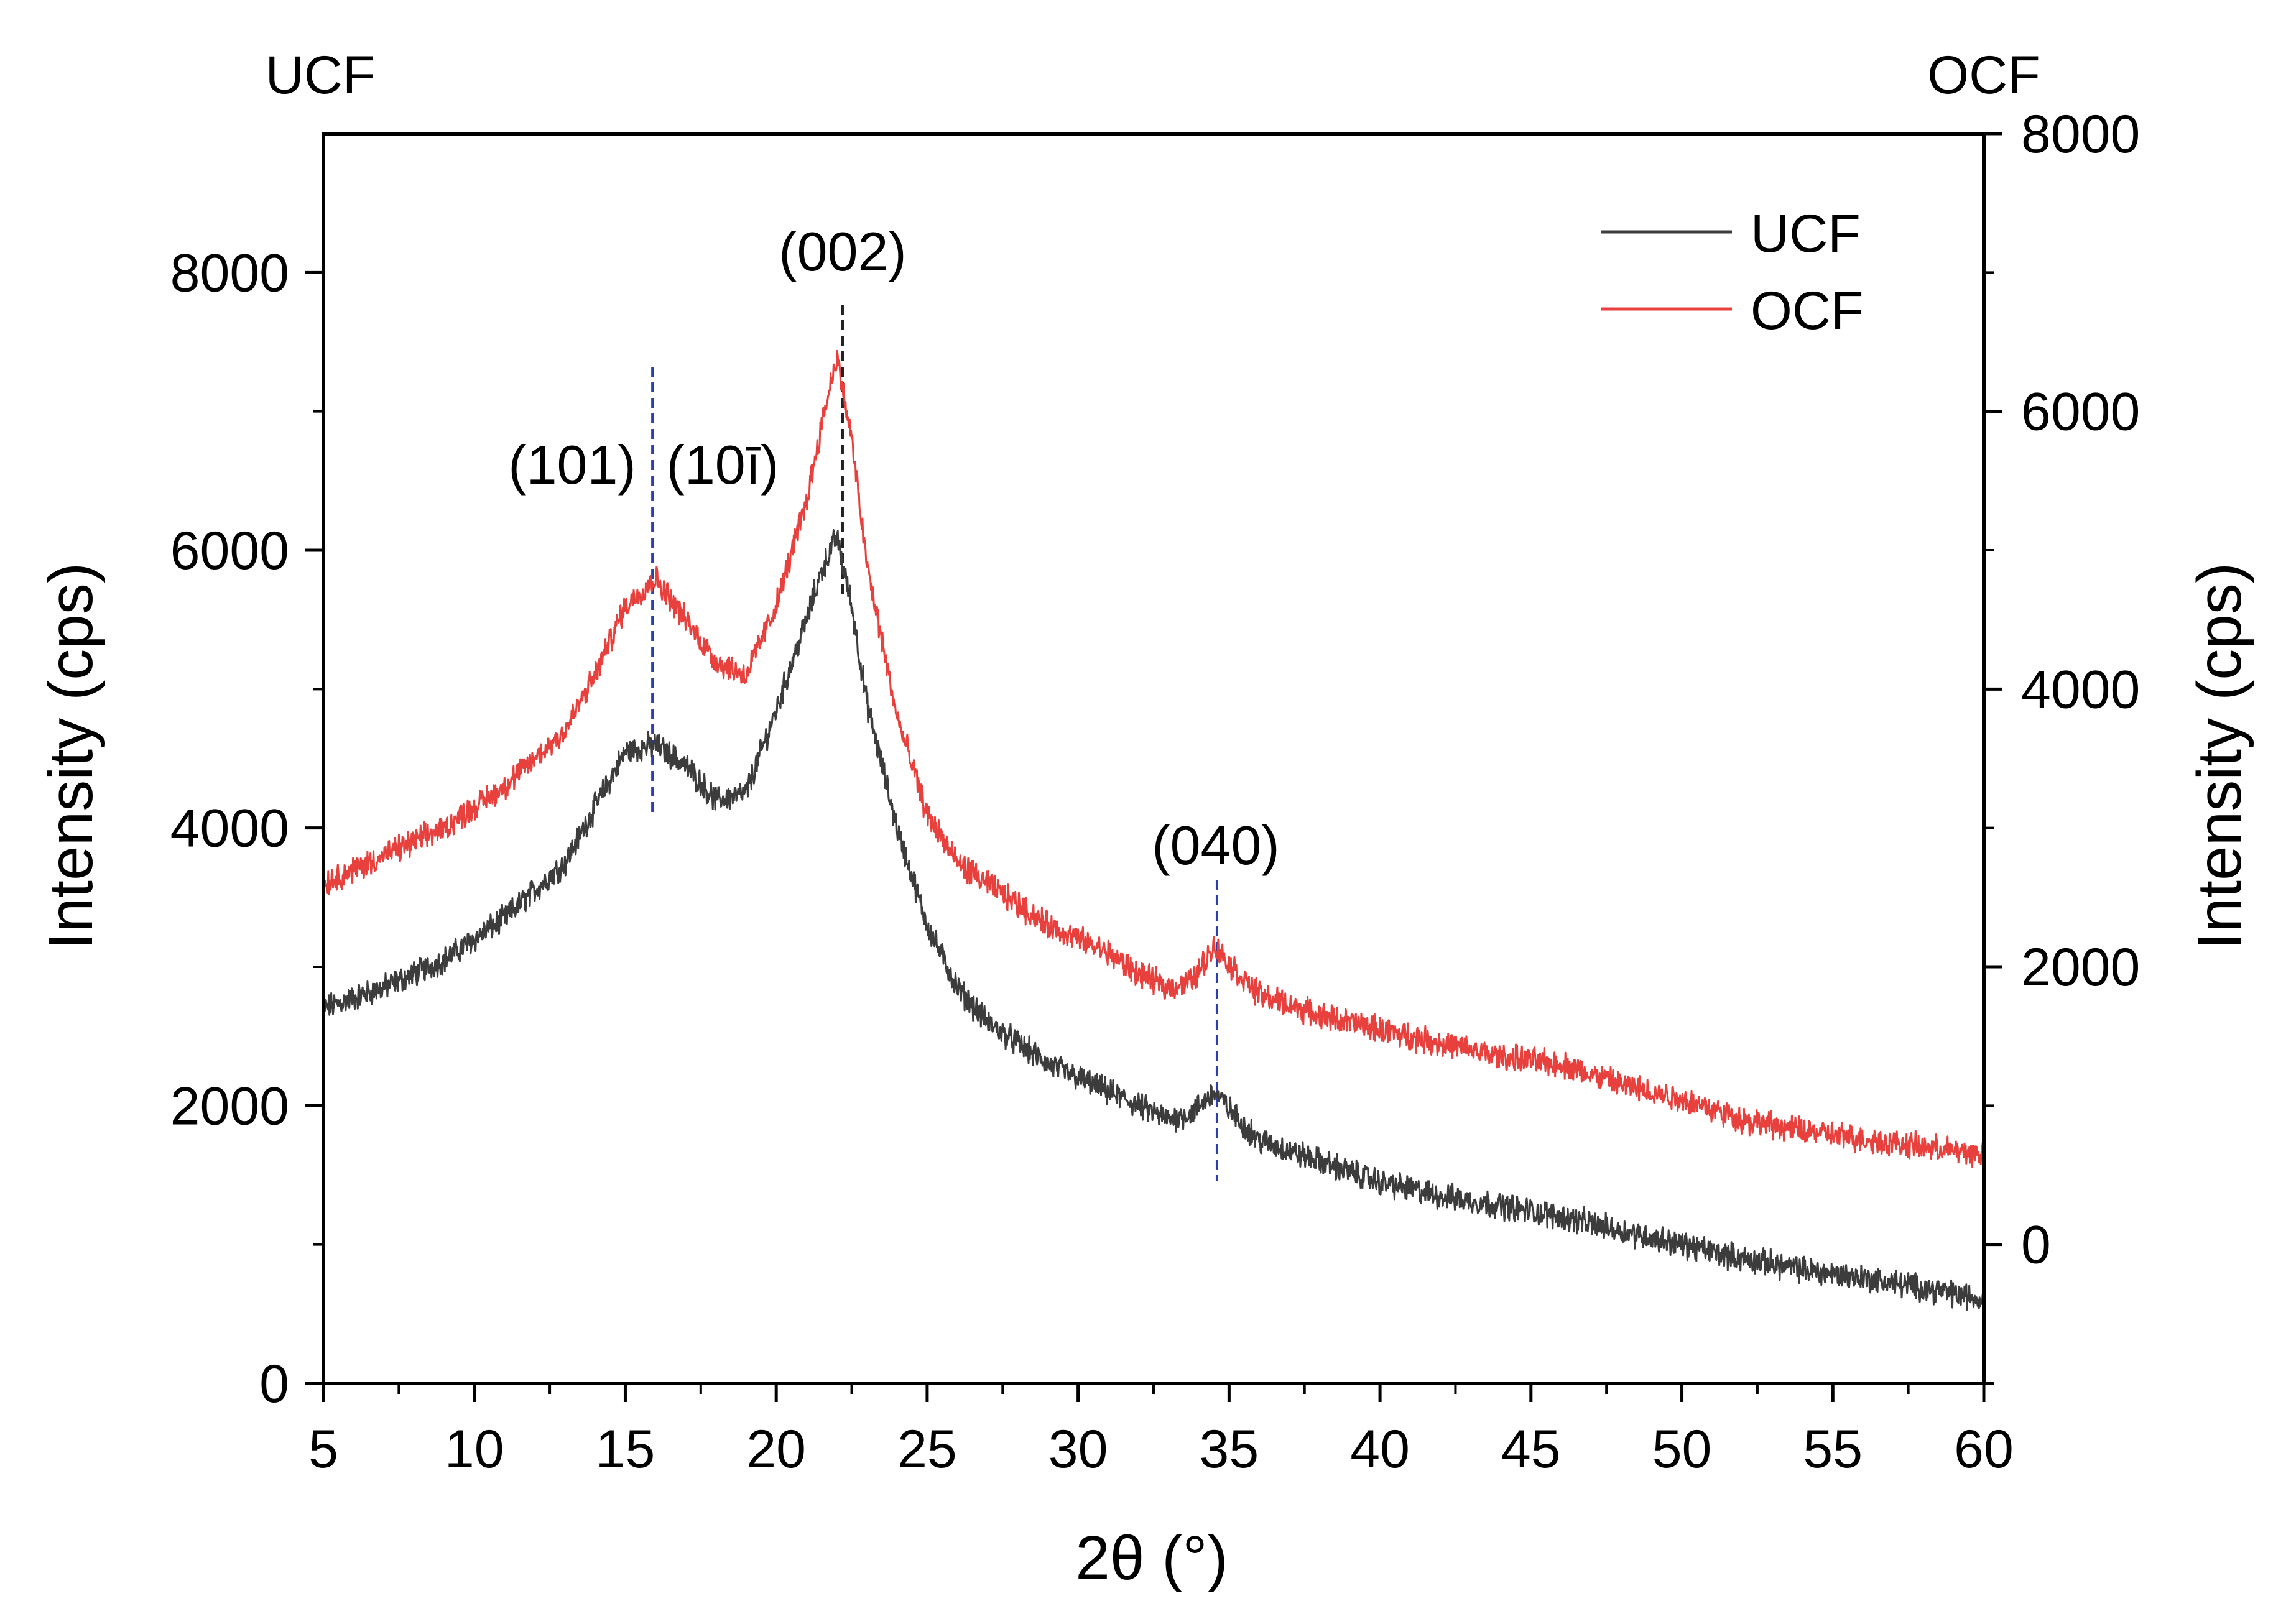  I want to click on y-right-tick-label: 6000, so click(2081, 412).